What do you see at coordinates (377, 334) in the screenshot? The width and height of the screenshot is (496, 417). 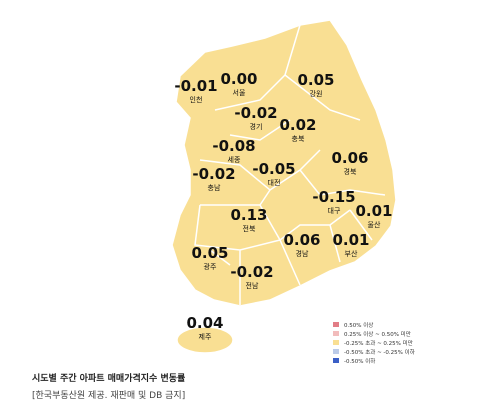 I see `legend-label: 0.25% 이상 ~ 0.50% 미만` at bounding box center [377, 334].